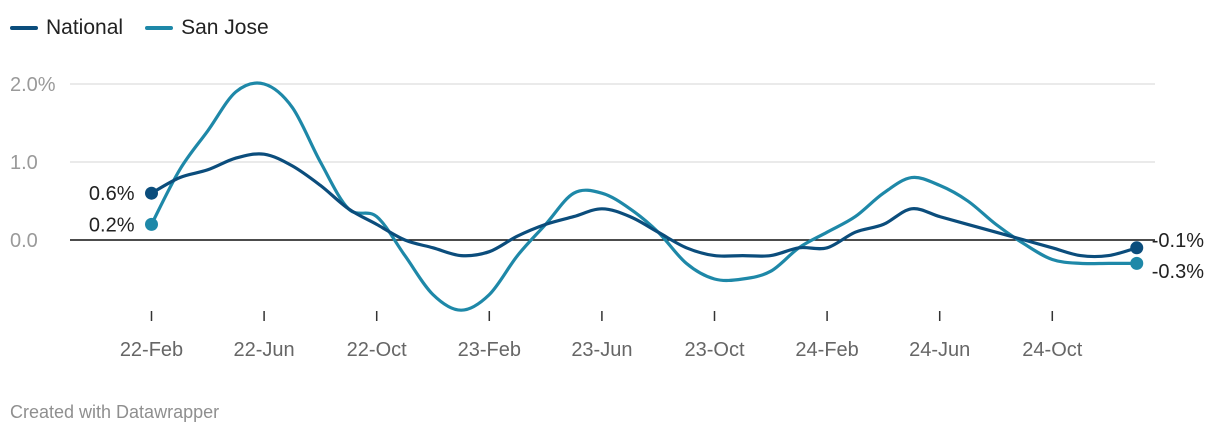  Describe the element at coordinates (1178, 272) in the screenshot. I see `end-label-san-jose: -0.3%` at that location.